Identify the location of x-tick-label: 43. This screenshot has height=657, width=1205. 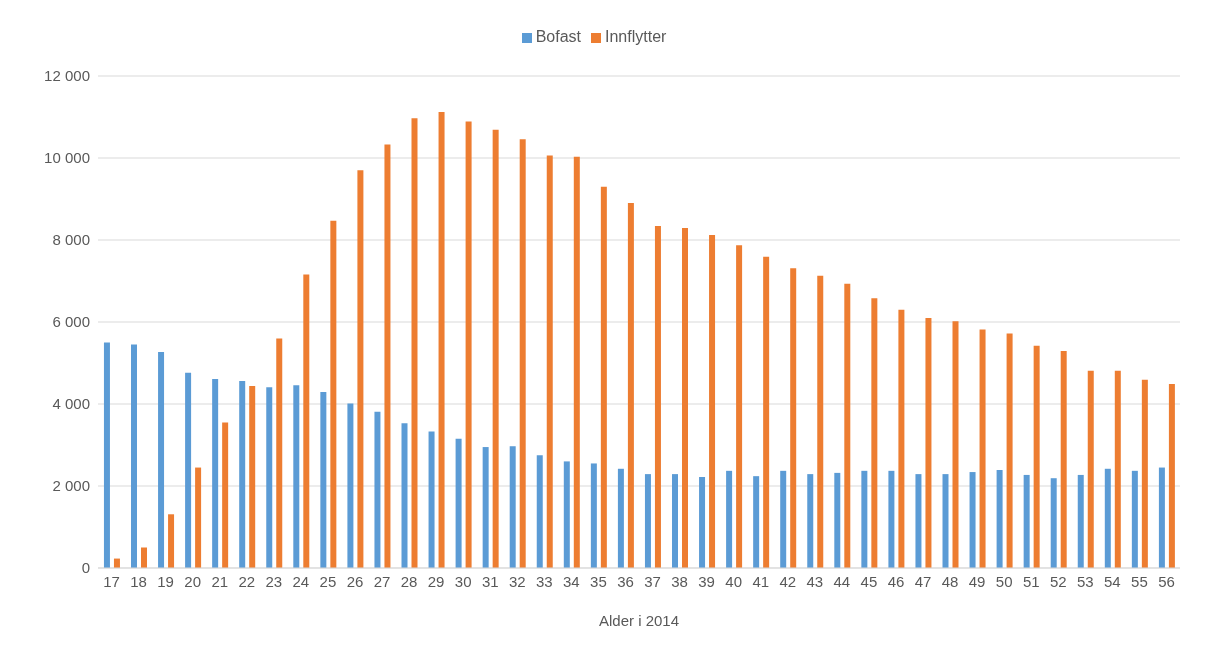
(815, 581).